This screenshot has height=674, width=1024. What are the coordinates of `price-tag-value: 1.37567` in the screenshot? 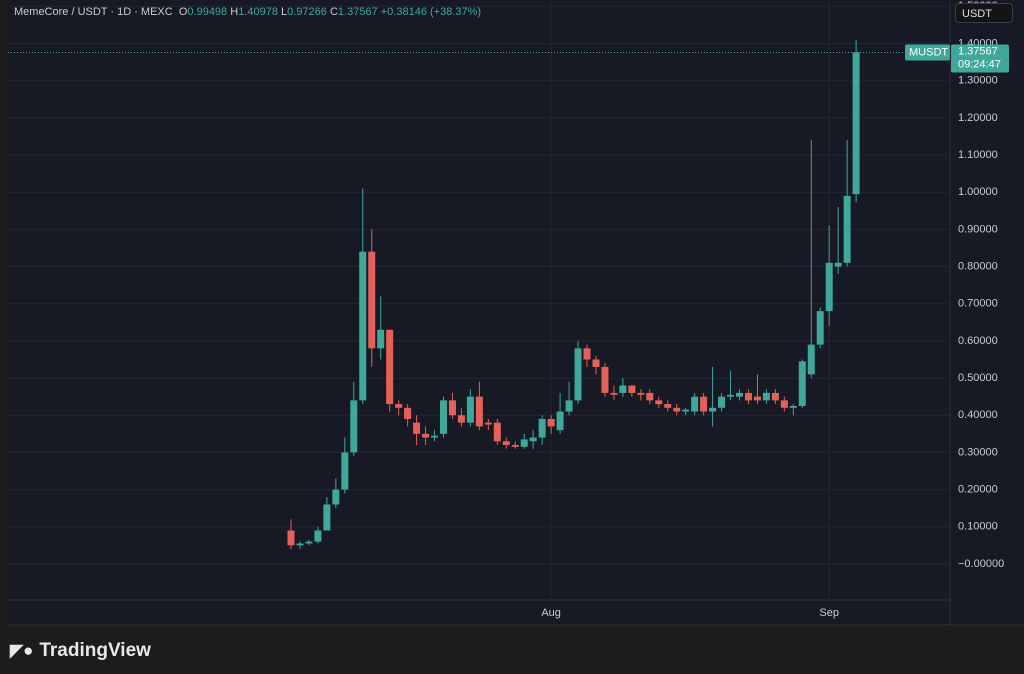 It's located at (978, 51).